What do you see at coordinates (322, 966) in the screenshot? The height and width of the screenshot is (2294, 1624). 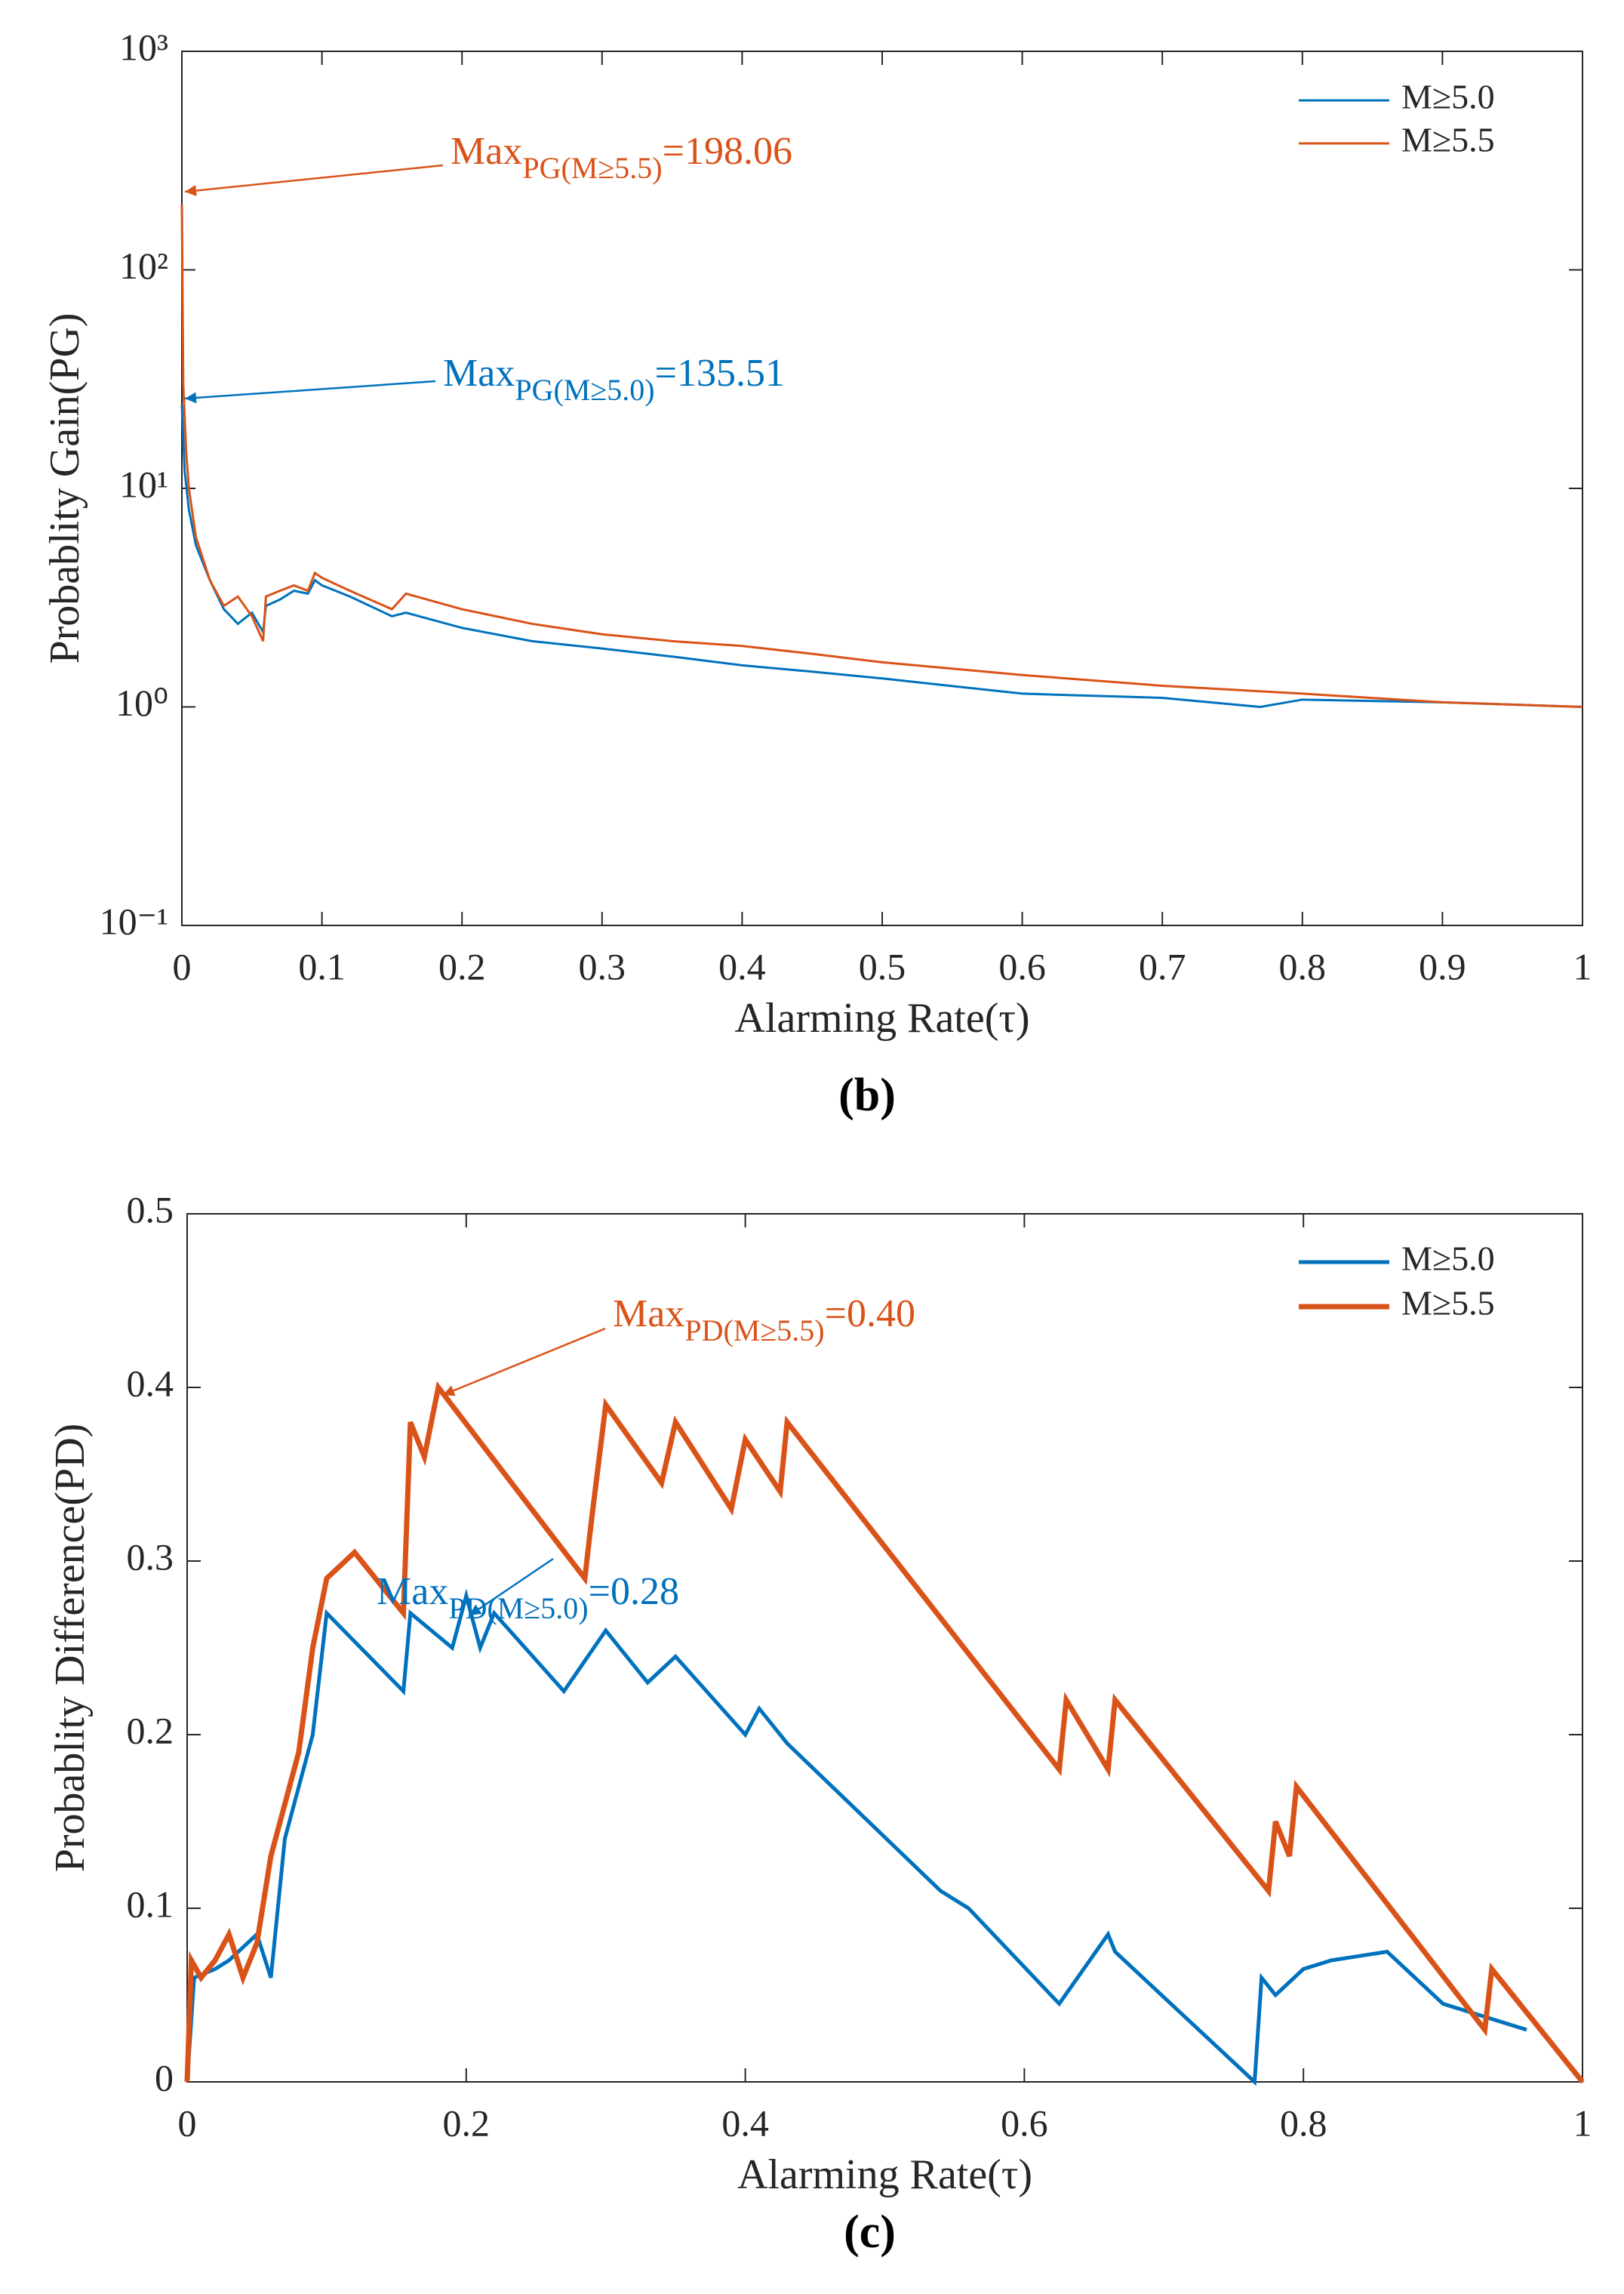 I see `x-tick-label: 0.1` at bounding box center [322, 966].